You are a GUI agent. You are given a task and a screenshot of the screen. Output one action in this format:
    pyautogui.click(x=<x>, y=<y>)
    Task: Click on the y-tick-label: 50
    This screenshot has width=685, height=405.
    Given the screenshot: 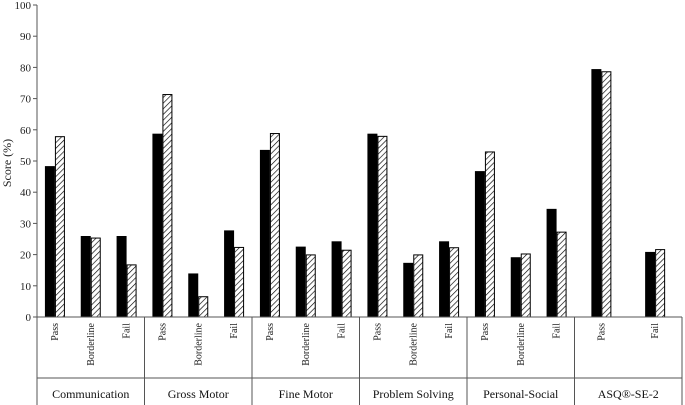 What is the action you would take?
    pyautogui.click(x=26, y=162)
    